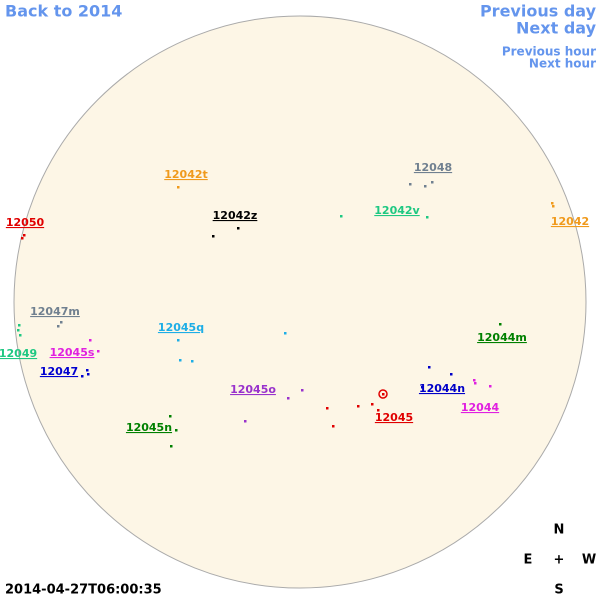 Image resolution: width=600 pixels, height=600 pixels. What do you see at coordinates (25, 222) in the screenshot?
I see `region-label: 12050` at bounding box center [25, 222].